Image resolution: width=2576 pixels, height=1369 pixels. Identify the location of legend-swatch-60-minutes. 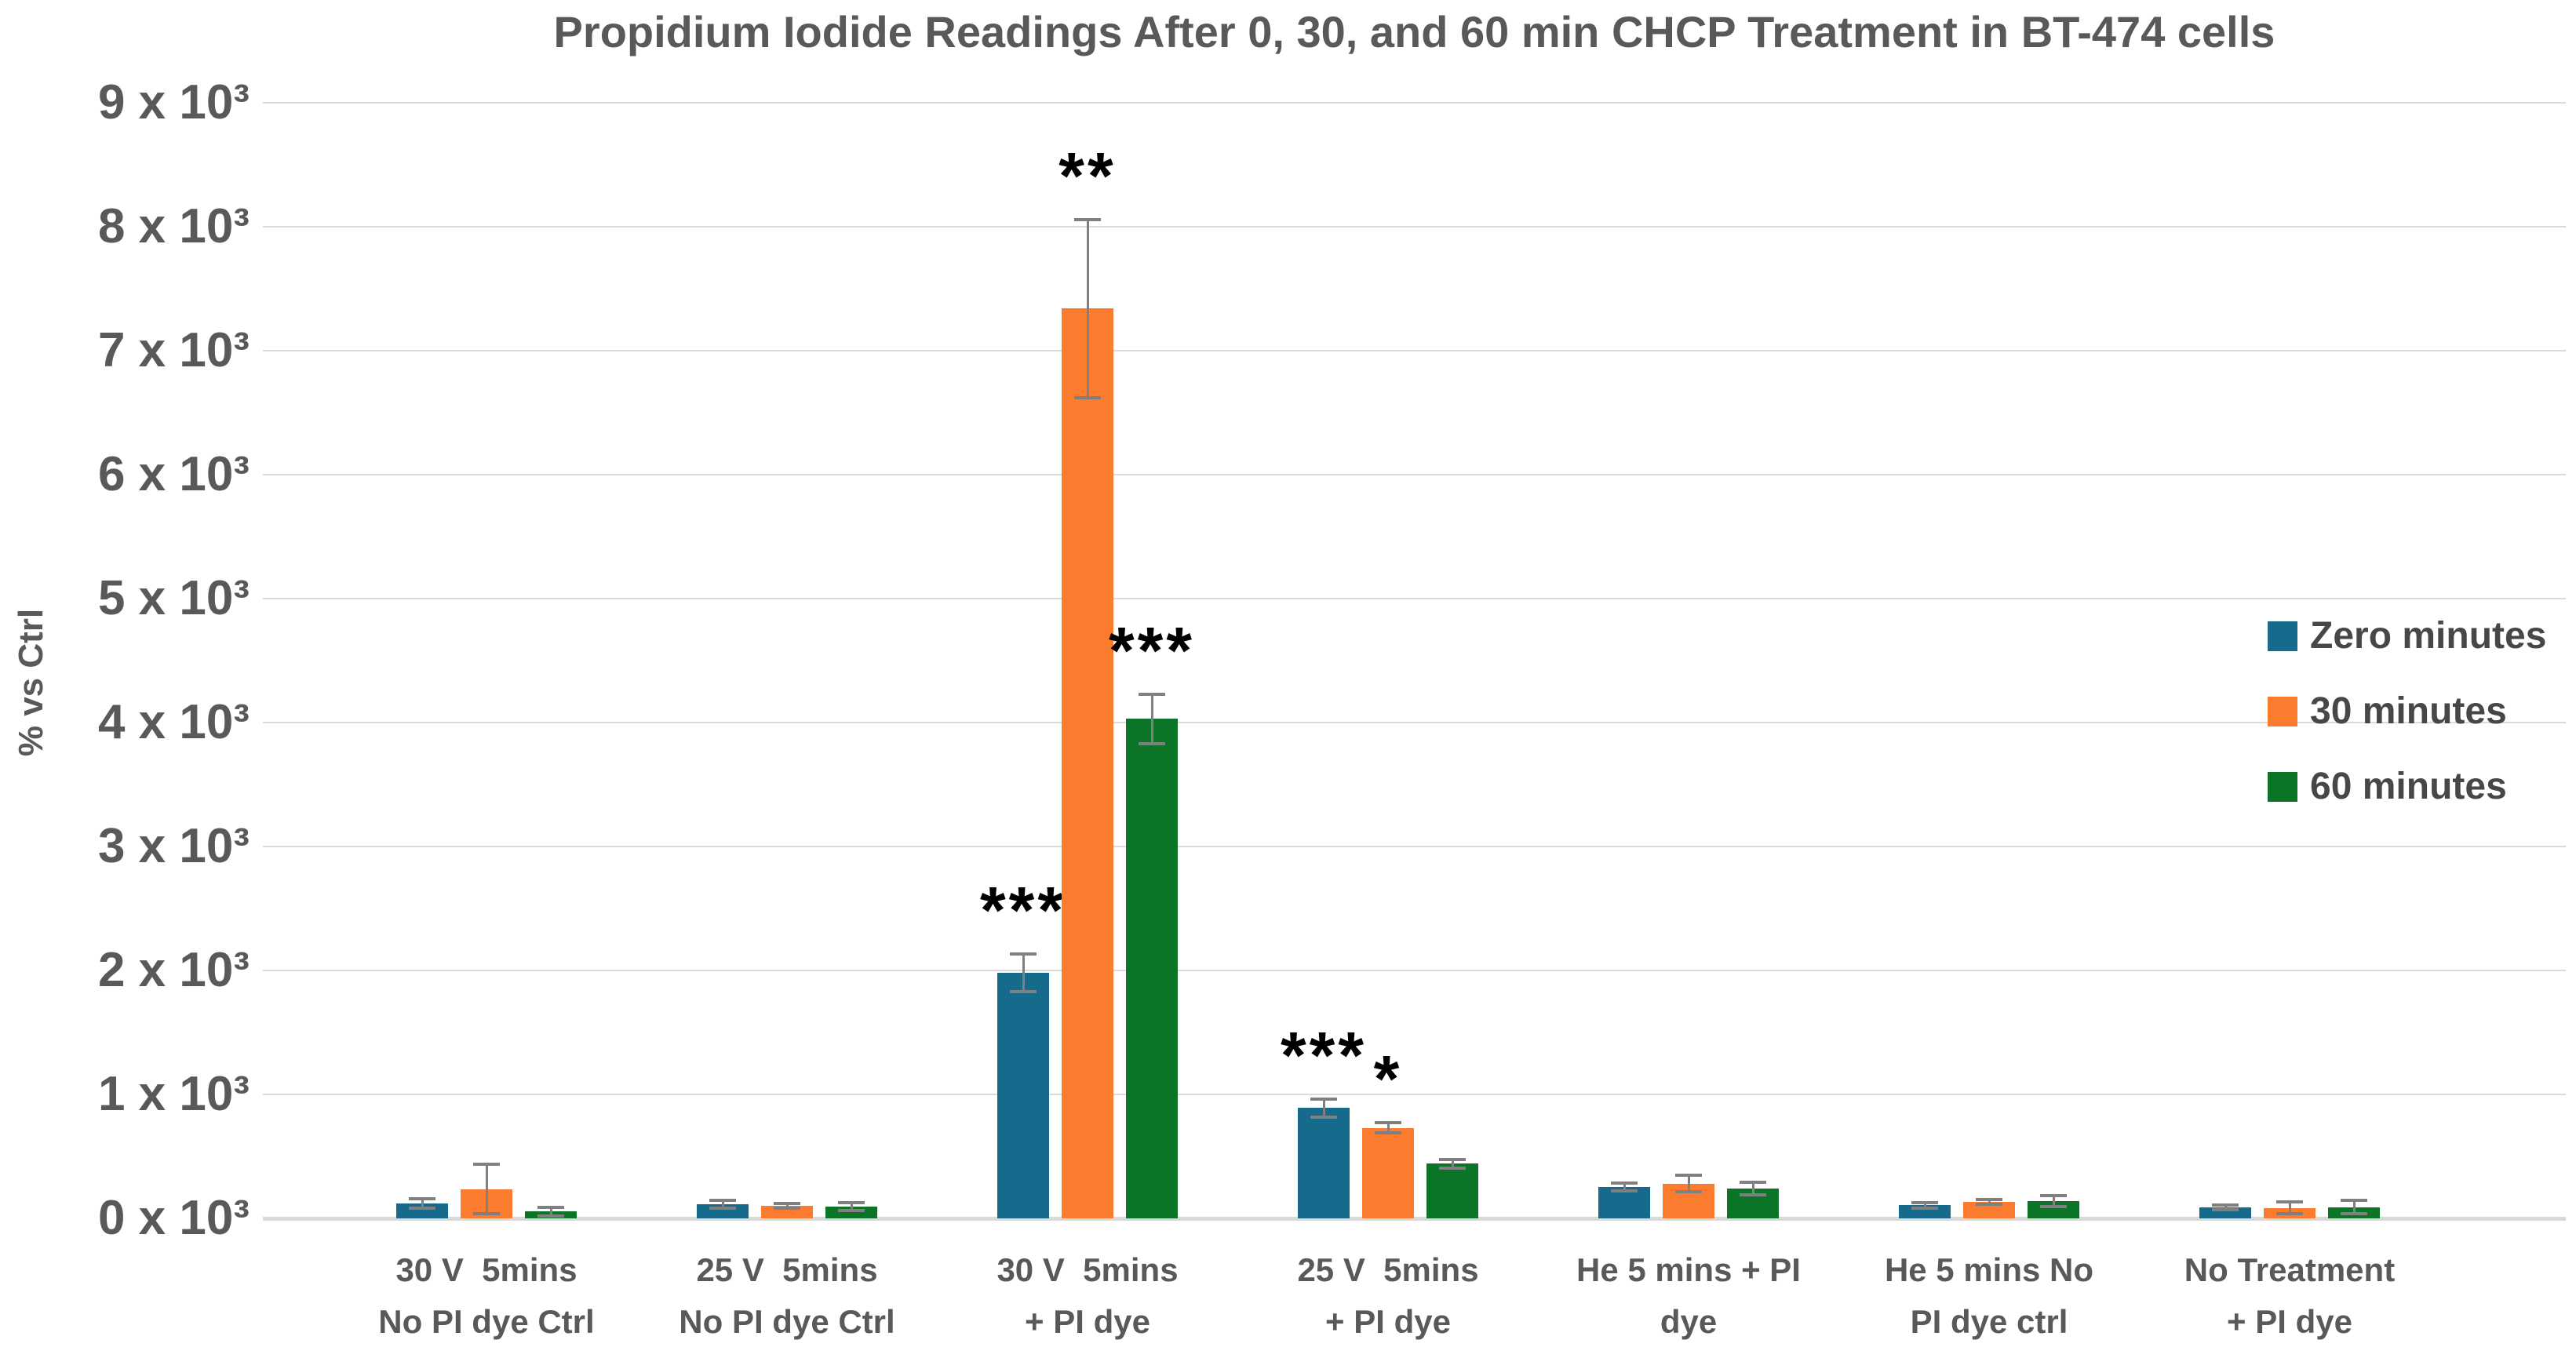
(2282, 787).